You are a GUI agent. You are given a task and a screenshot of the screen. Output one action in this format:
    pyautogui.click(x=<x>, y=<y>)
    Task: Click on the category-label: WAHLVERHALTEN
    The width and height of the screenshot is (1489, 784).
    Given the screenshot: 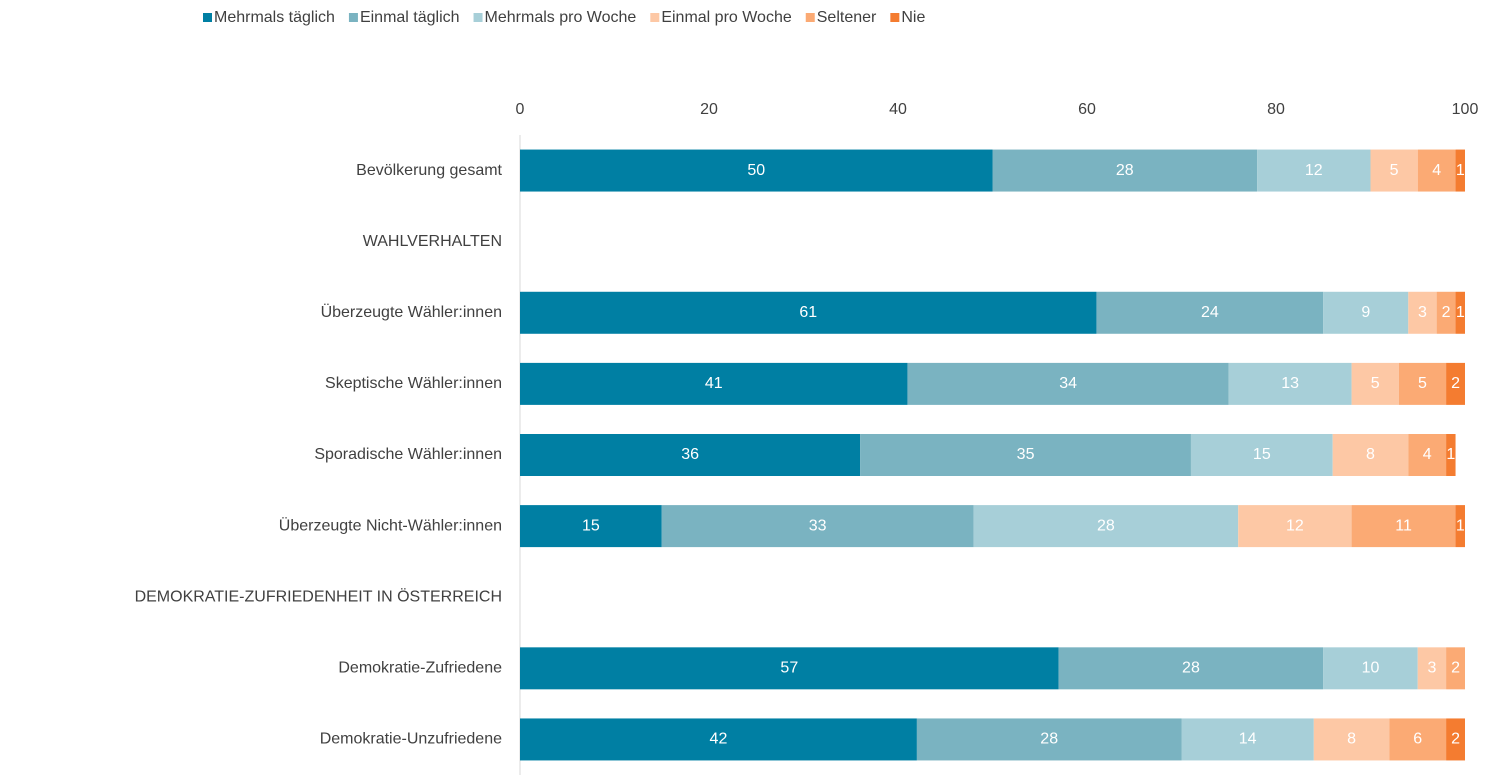 What is the action you would take?
    pyautogui.click(x=432, y=241)
    